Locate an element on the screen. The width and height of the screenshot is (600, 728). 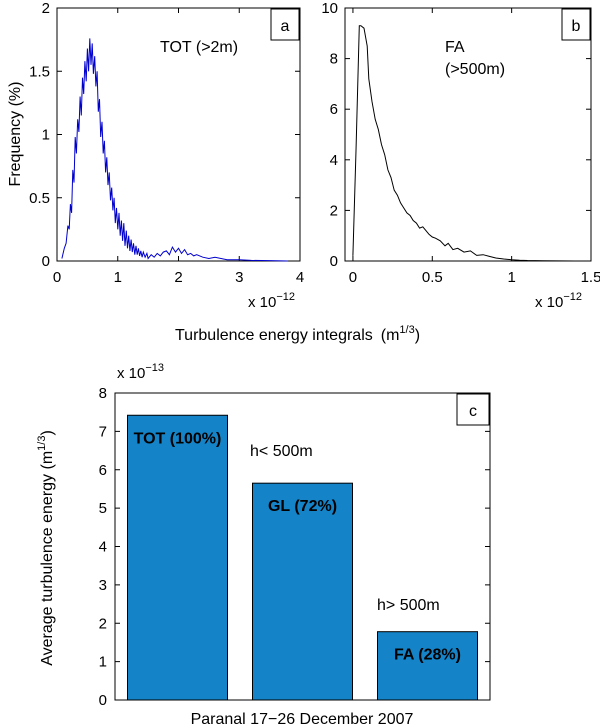
panel-a-xtick-label: 2 is located at coordinates (178, 277).